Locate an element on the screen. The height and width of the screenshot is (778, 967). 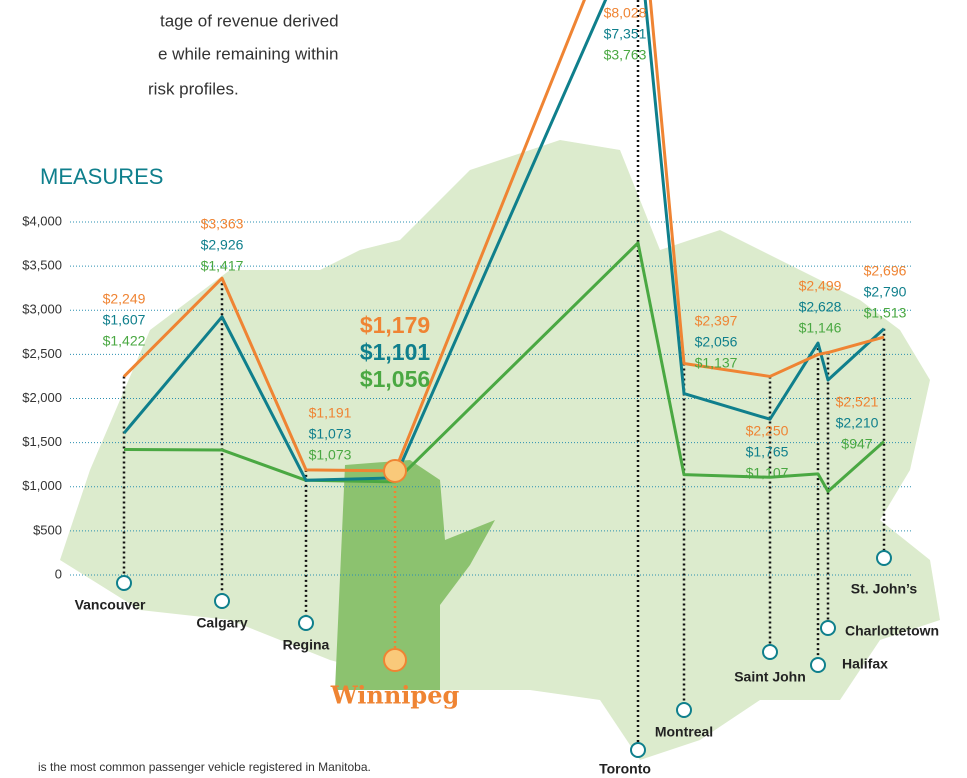
intro-line: tage of revenue derived is located at coordinates (249, 20).